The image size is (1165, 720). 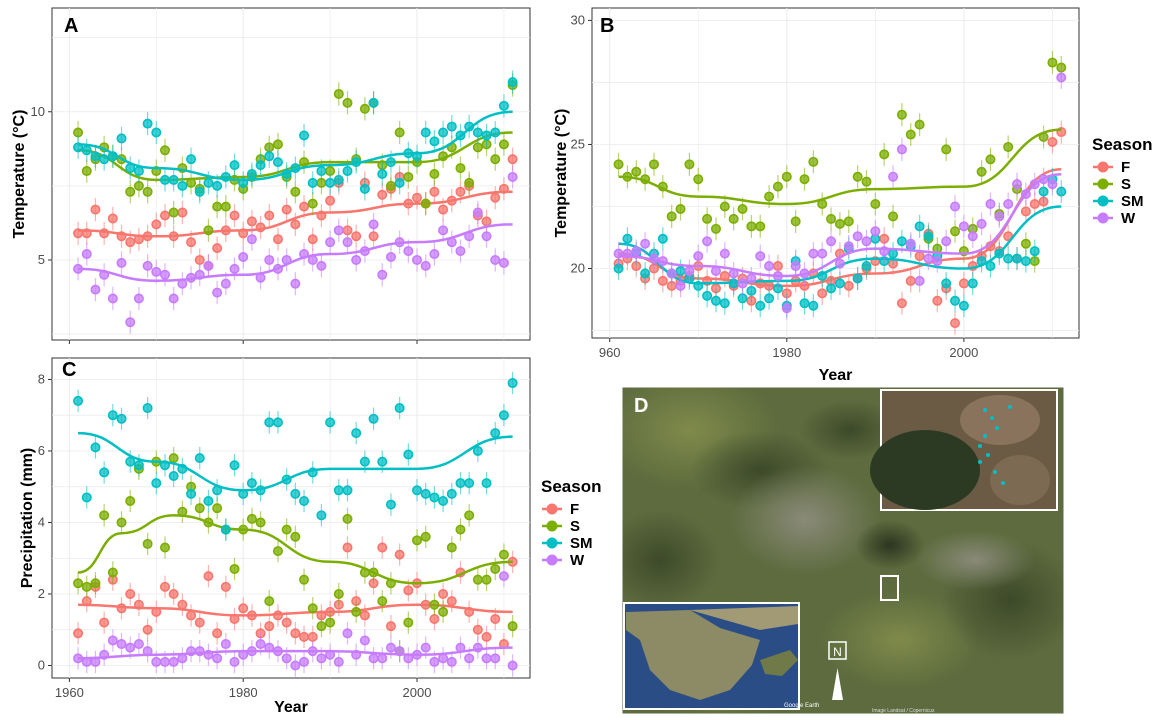 What do you see at coordinates (964, 450) in the screenshot?
I see `zoom-inset` at bounding box center [964, 450].